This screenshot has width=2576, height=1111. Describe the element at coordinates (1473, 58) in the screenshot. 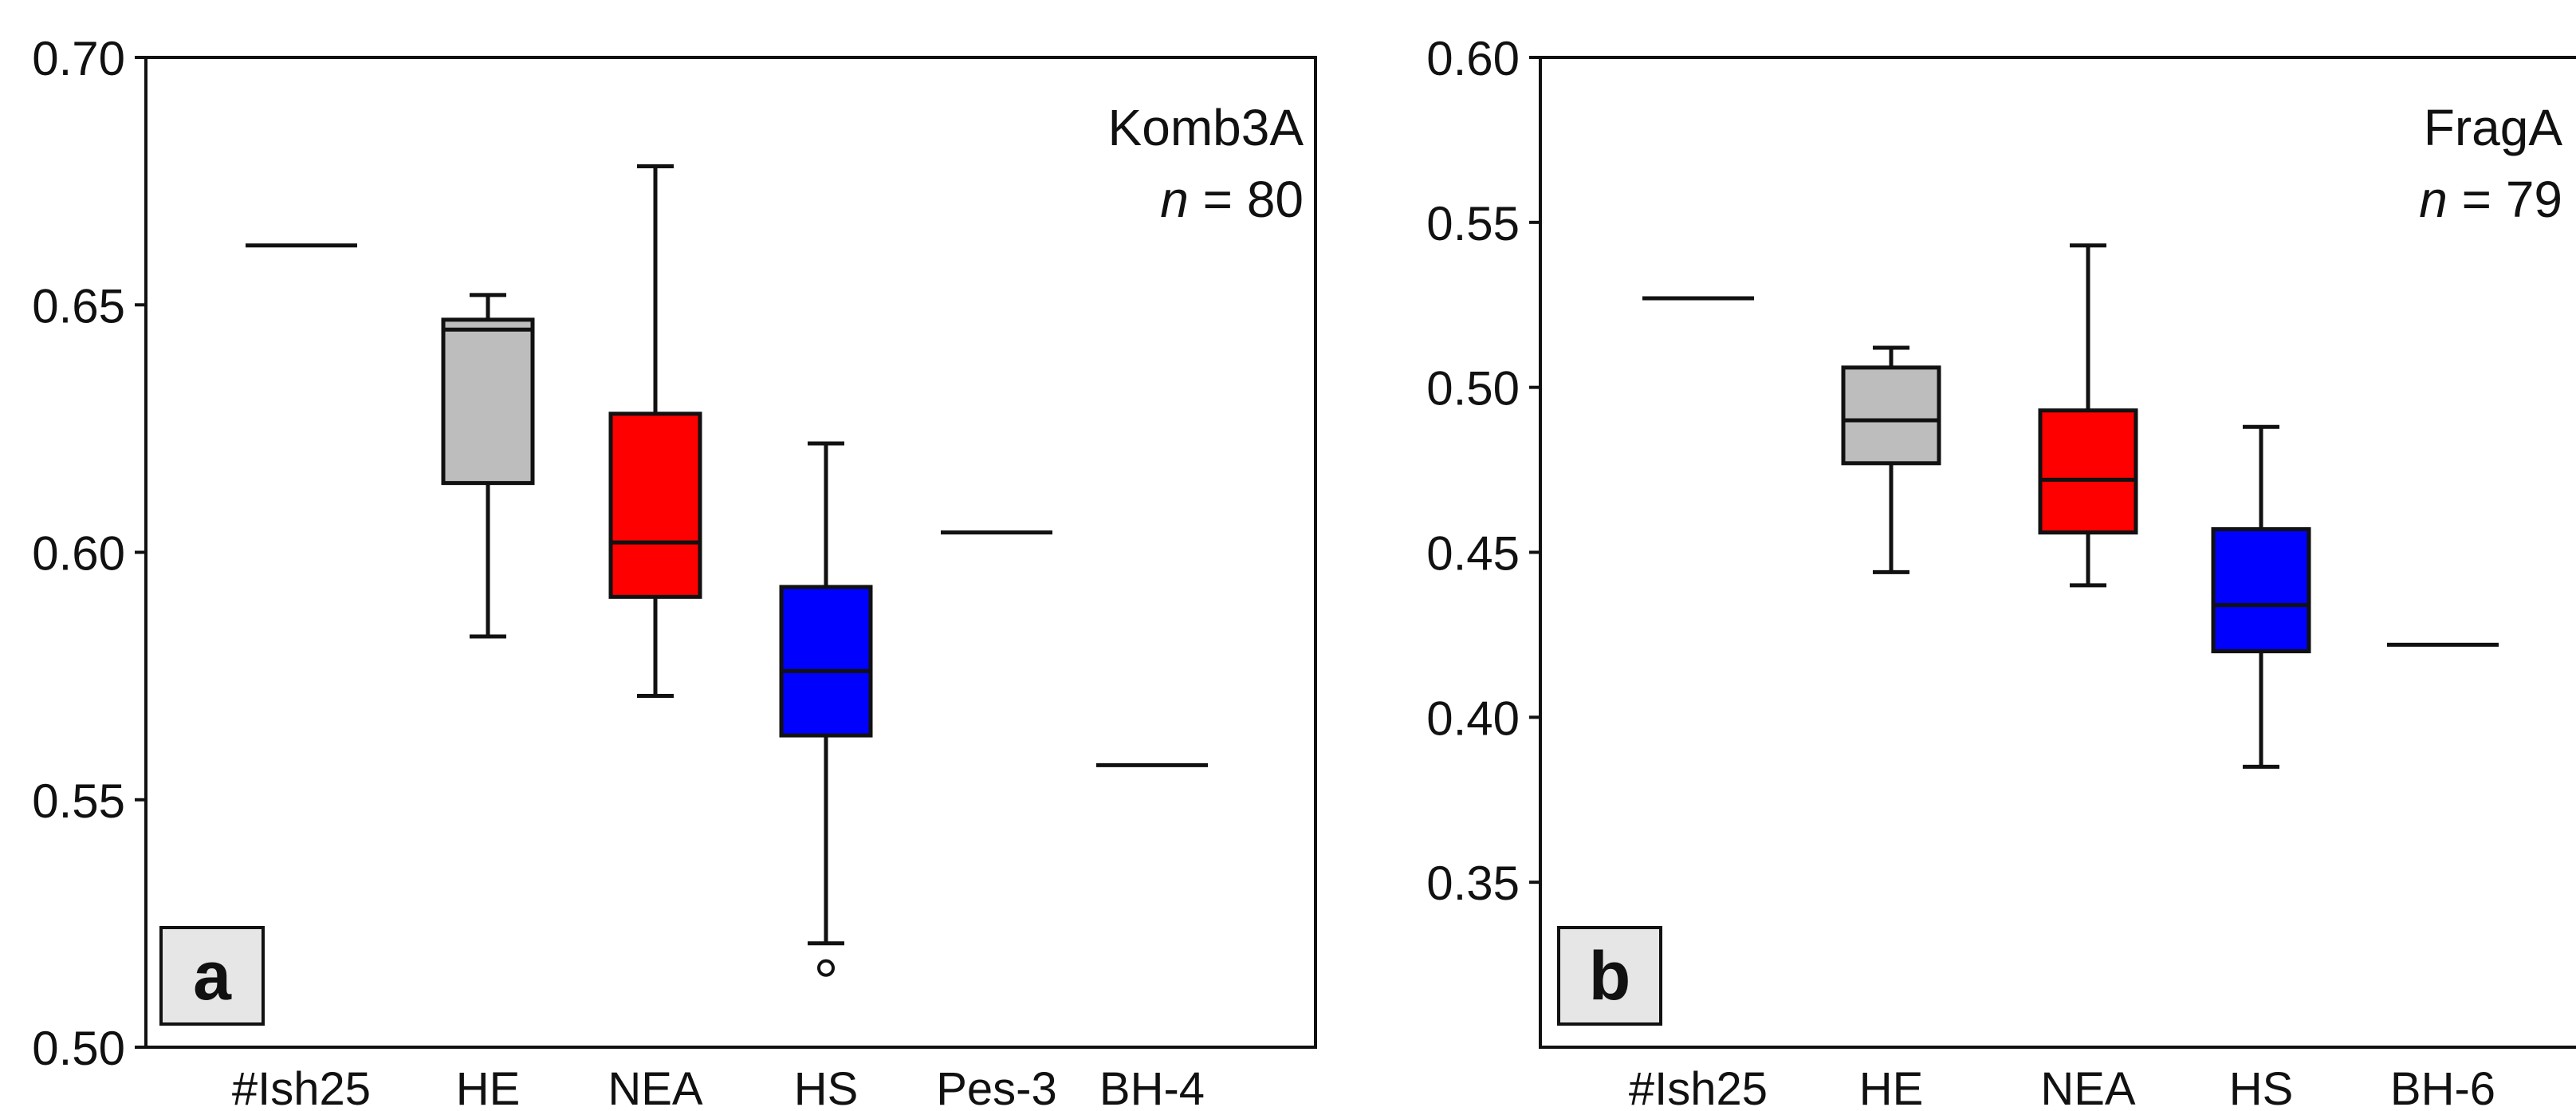

I see `panel-b-ytick-label-5: 0.60` at that location.